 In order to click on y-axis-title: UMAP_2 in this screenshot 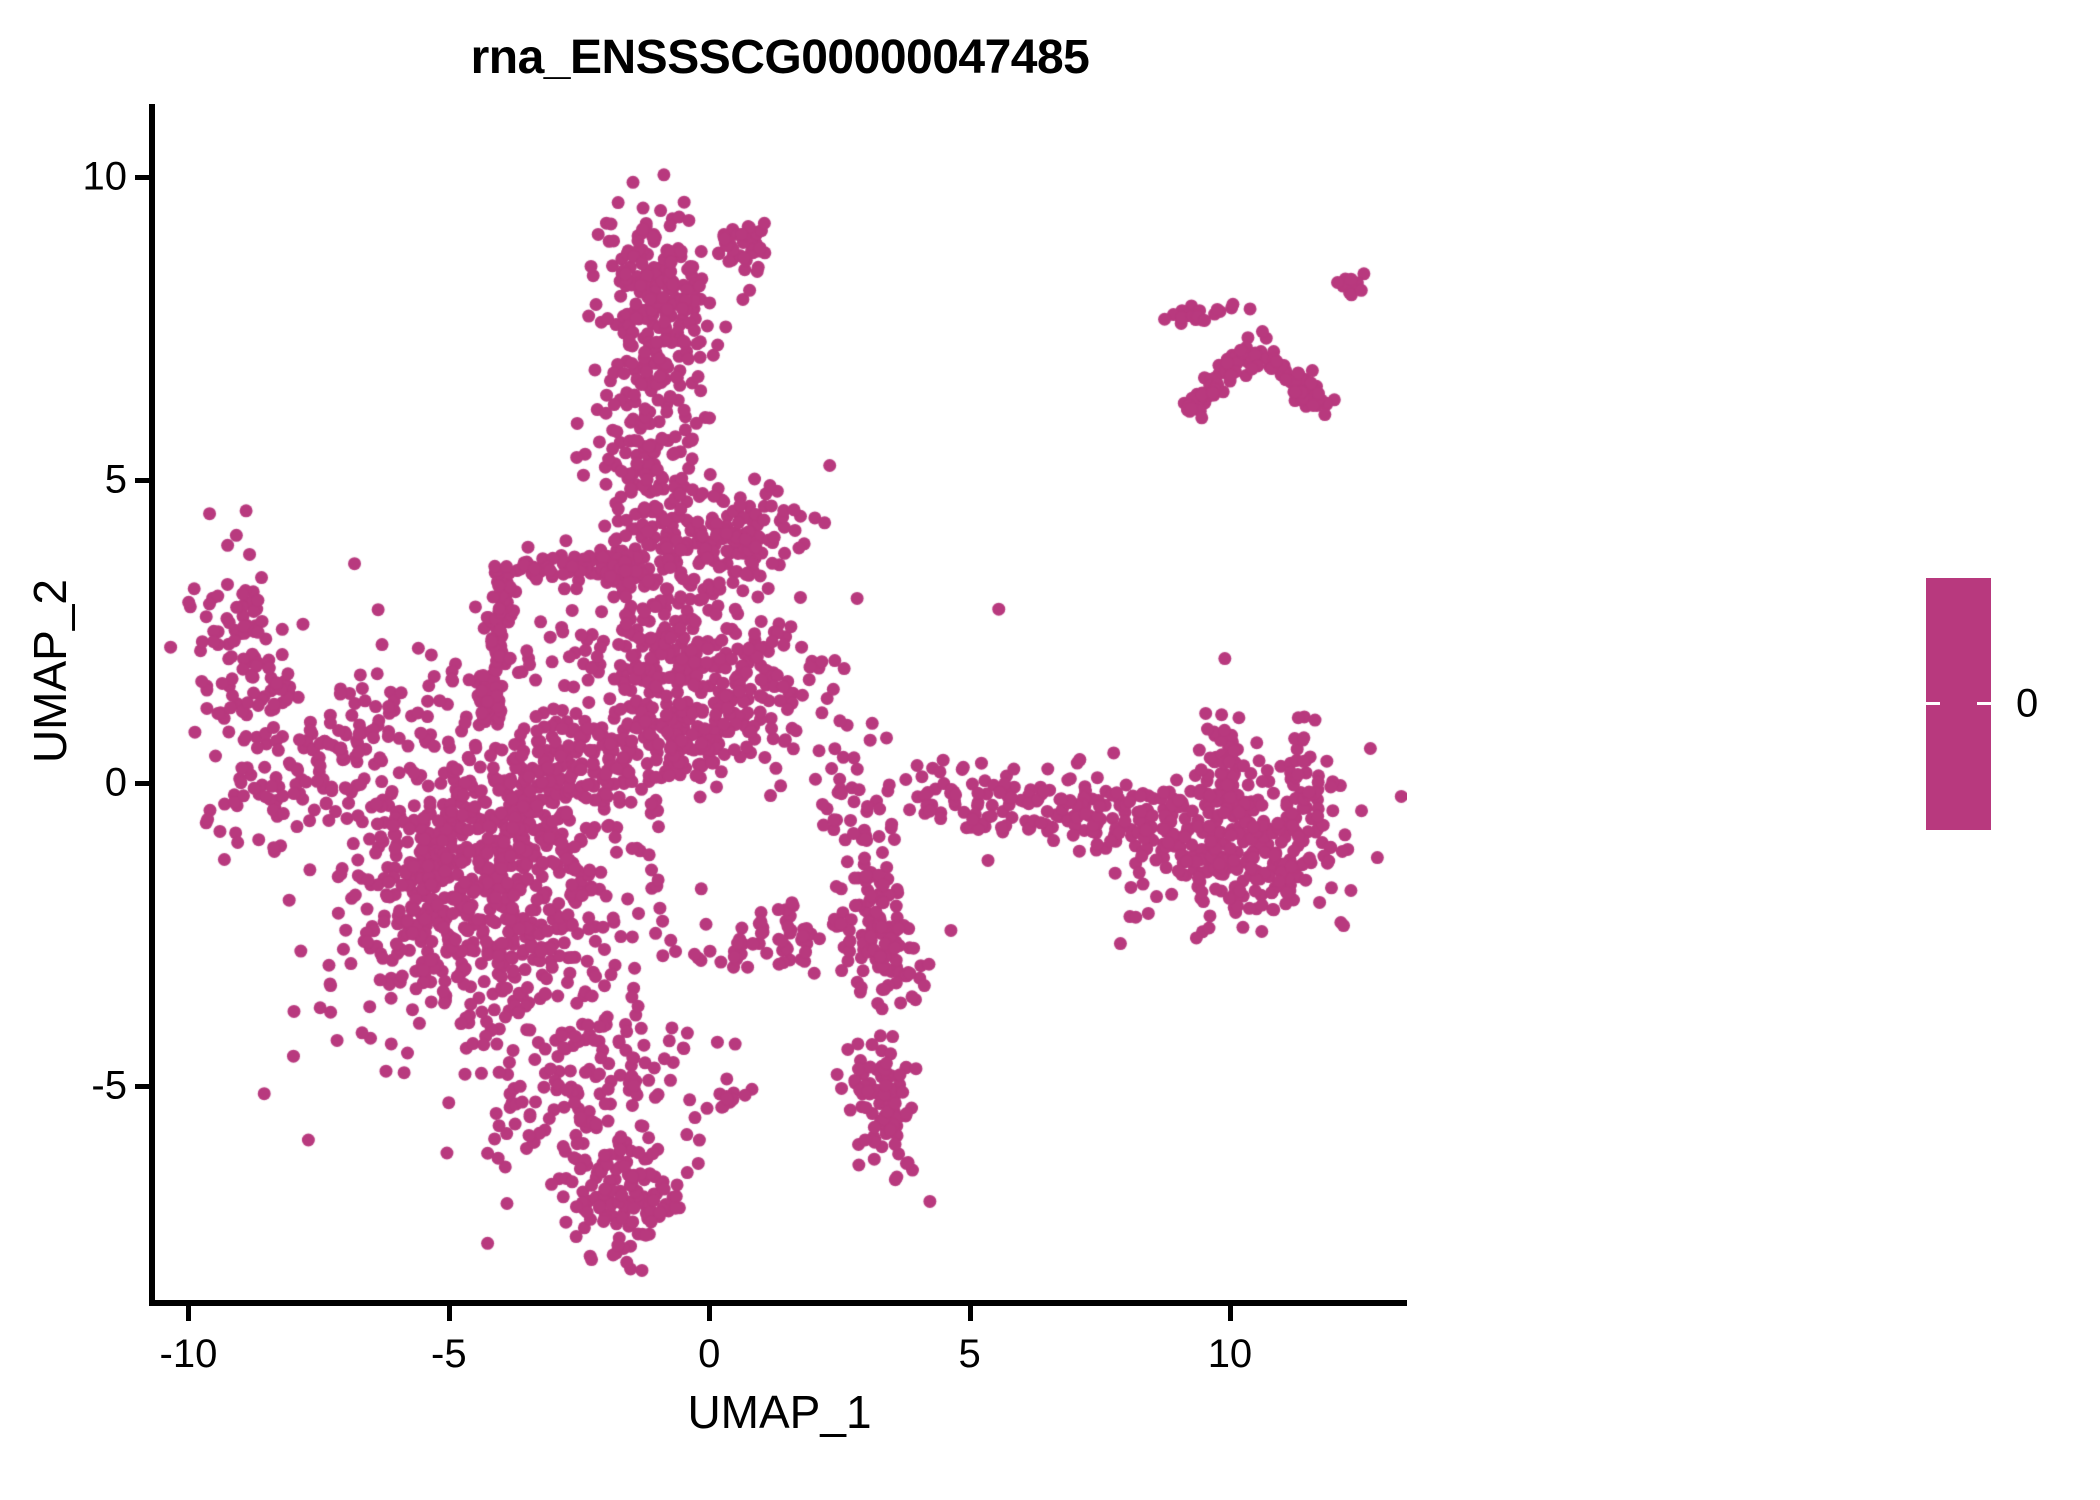, I will do `click(50, 671)`.